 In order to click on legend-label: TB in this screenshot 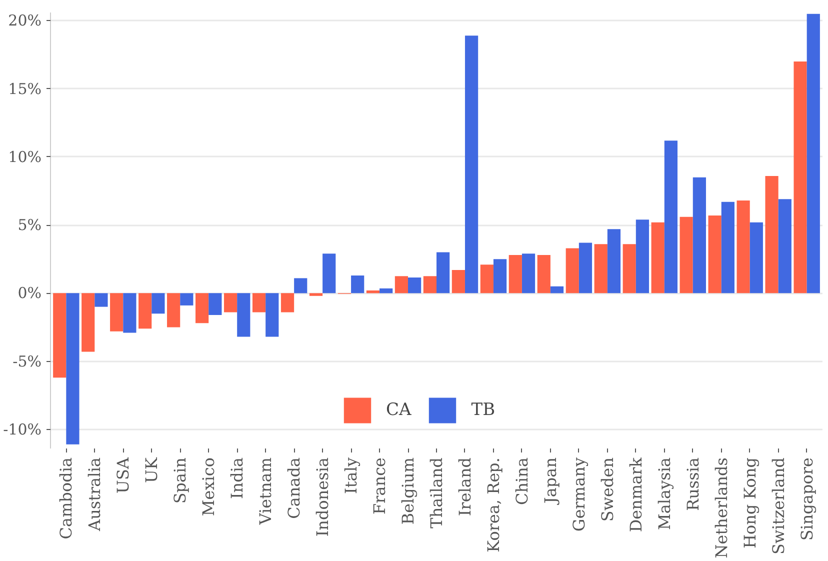, I will do `click(483, 410)`.